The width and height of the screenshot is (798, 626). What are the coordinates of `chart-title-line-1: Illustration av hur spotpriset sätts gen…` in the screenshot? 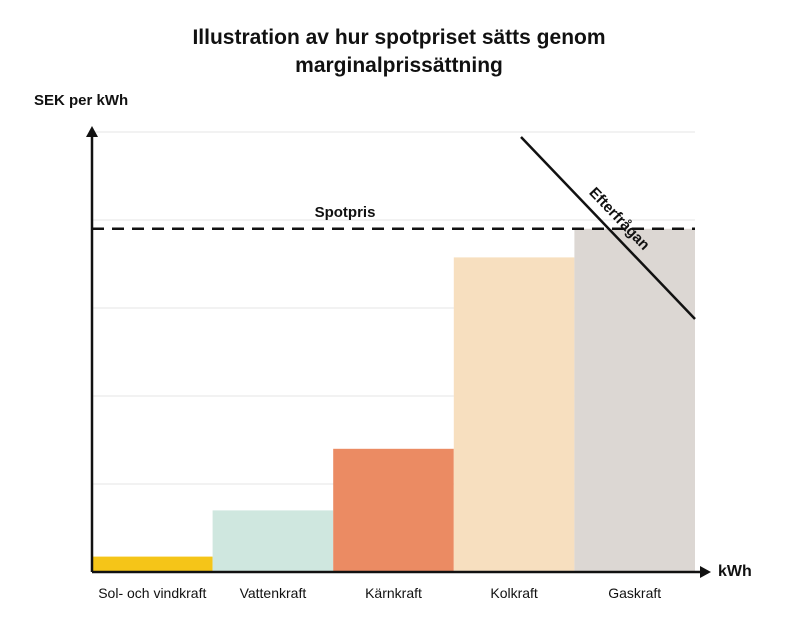 It's located at (399, 37).